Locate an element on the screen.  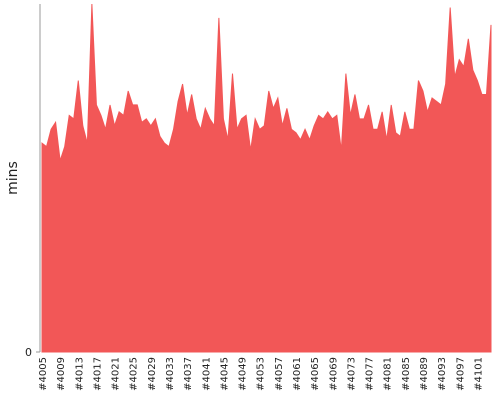
x-tick-label: #4045 is located at coordinates (224, 374).